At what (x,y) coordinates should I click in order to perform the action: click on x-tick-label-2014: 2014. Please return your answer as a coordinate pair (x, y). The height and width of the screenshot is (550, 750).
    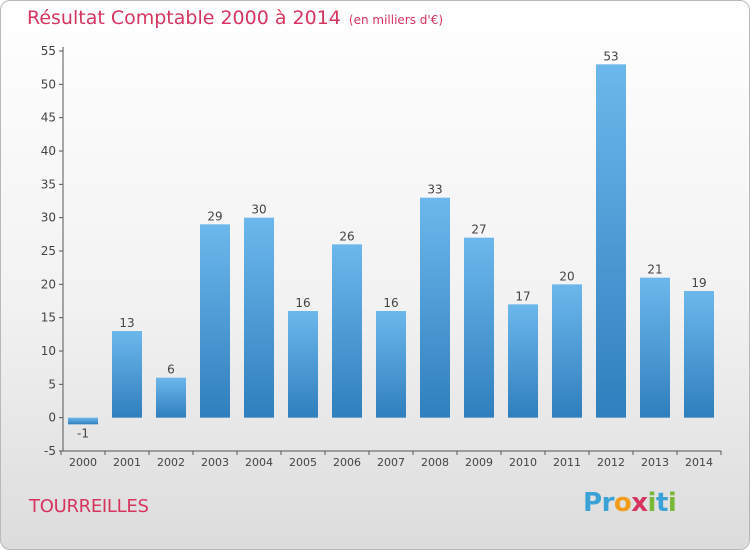
    Looking at the image, I should click on (699, 462).